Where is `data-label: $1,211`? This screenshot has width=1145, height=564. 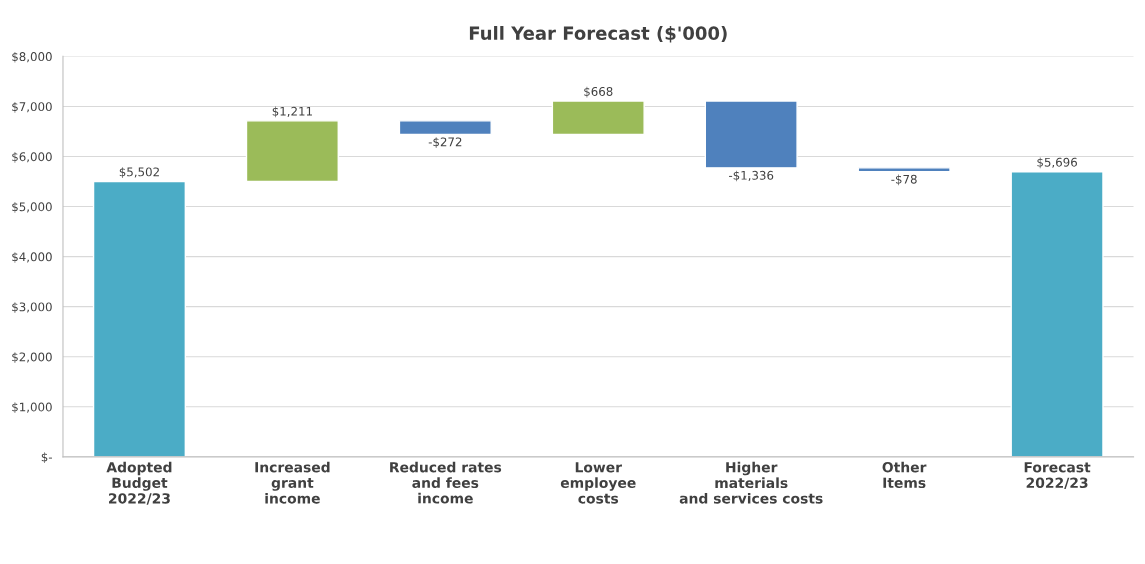
data-label: $1,211 is located at coordinates (292, 112).